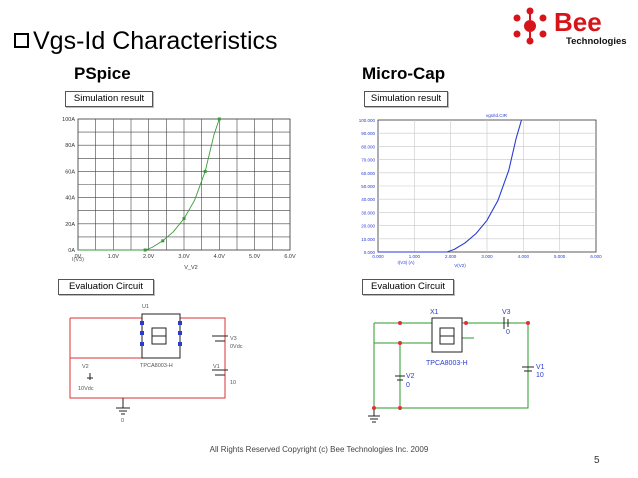  What do you see at coordinates (408, 287) in the screenshot?
I see `microcap-eval-label: Evaluation Circuit` at bounding box center [408, 287].